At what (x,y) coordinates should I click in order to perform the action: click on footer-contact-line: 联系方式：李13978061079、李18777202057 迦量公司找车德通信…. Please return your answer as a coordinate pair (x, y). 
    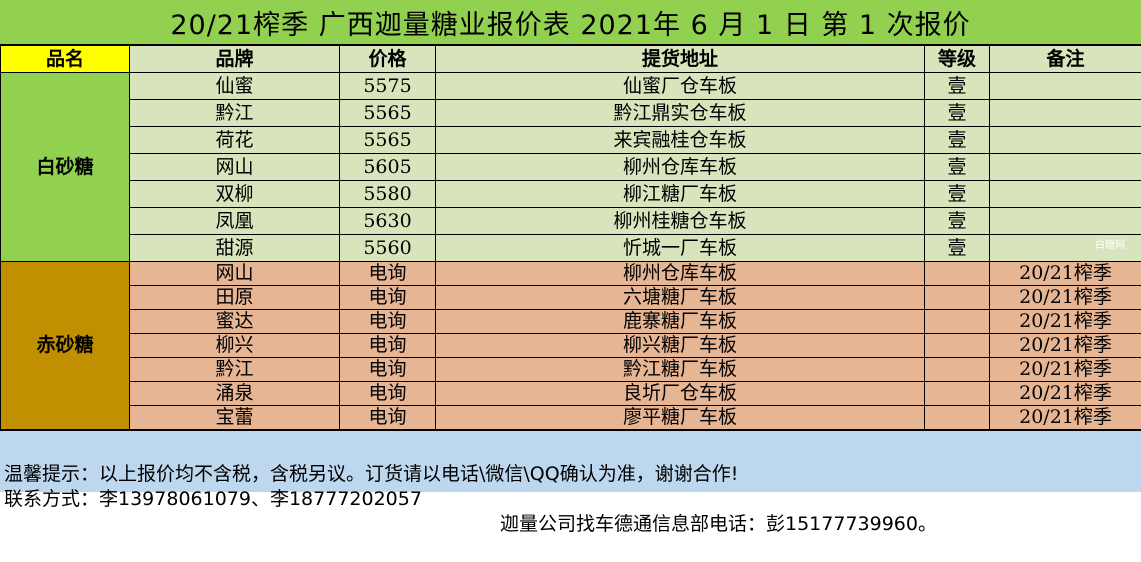
    Looking at the image, I should click on (570, 474).